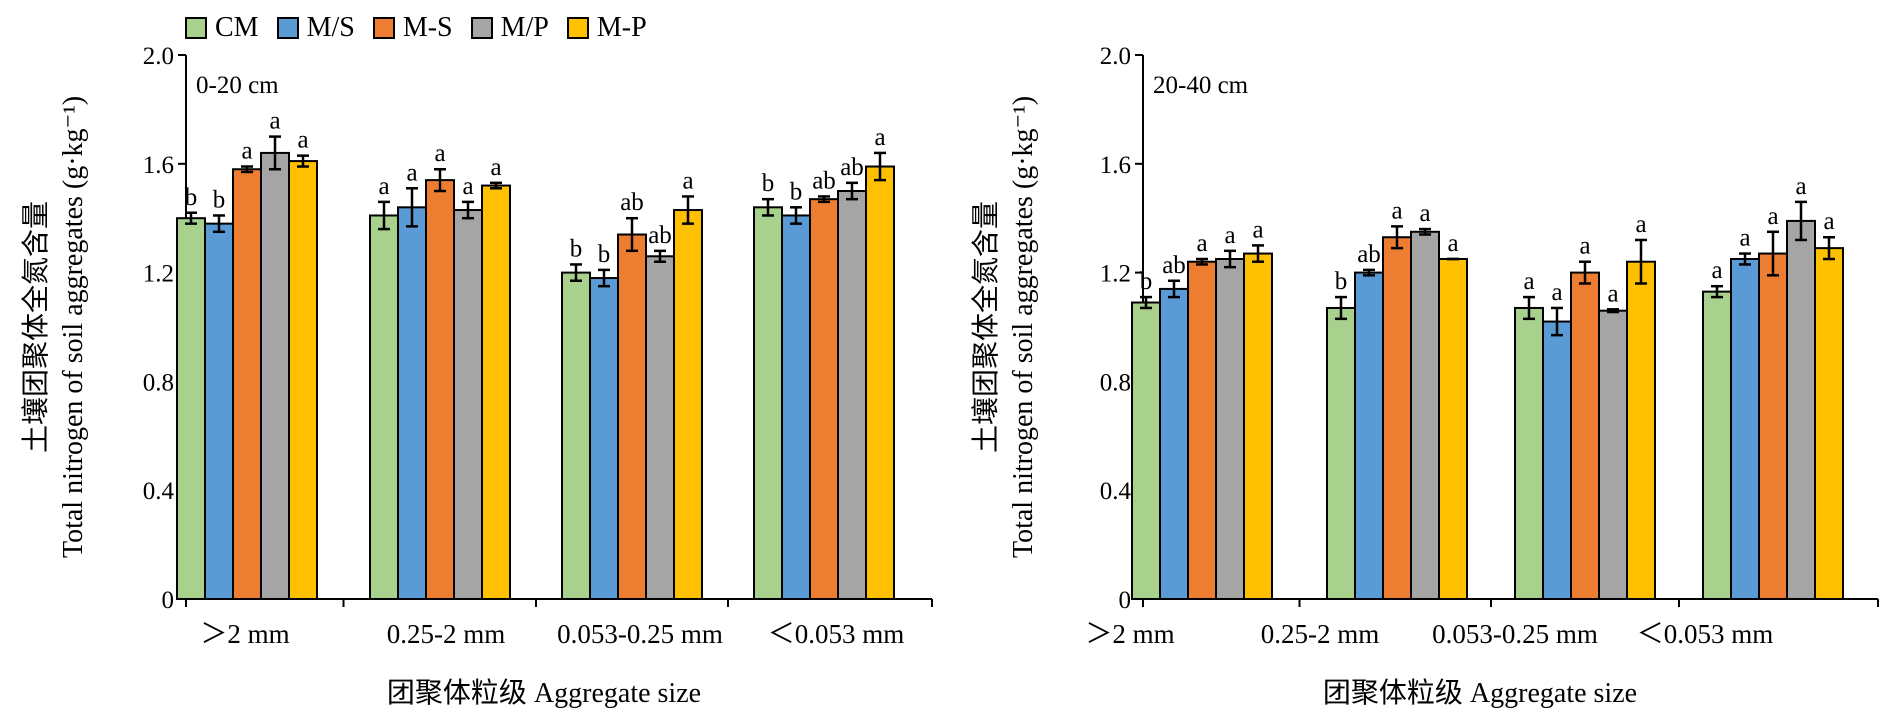 The image size is (1895, 727). What do you see at coordinates (287, 28) in the screenshot?
I see `legend-swatch-m-slash-s` at bounding box center [287, 28].